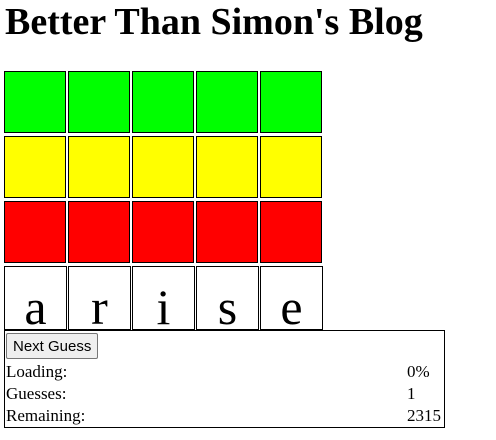  I want to click on letter-cell-5: e, so click(291, 298).